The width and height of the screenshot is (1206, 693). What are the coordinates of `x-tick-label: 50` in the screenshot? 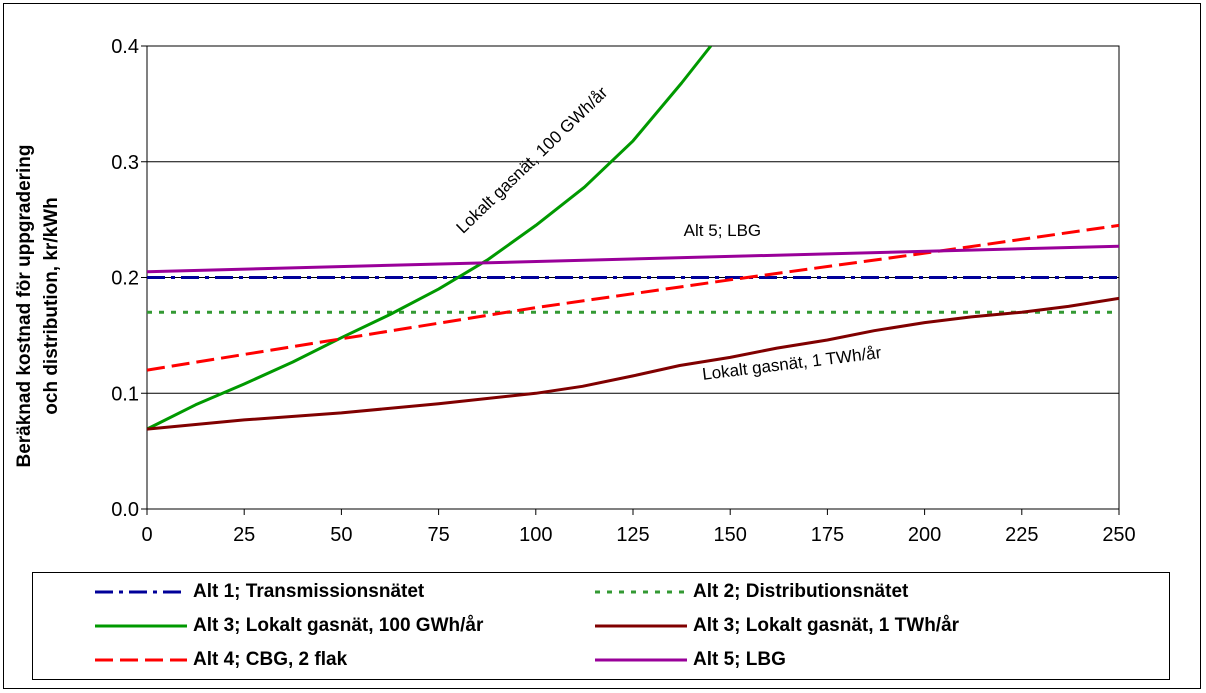 It's located at (341, 535).